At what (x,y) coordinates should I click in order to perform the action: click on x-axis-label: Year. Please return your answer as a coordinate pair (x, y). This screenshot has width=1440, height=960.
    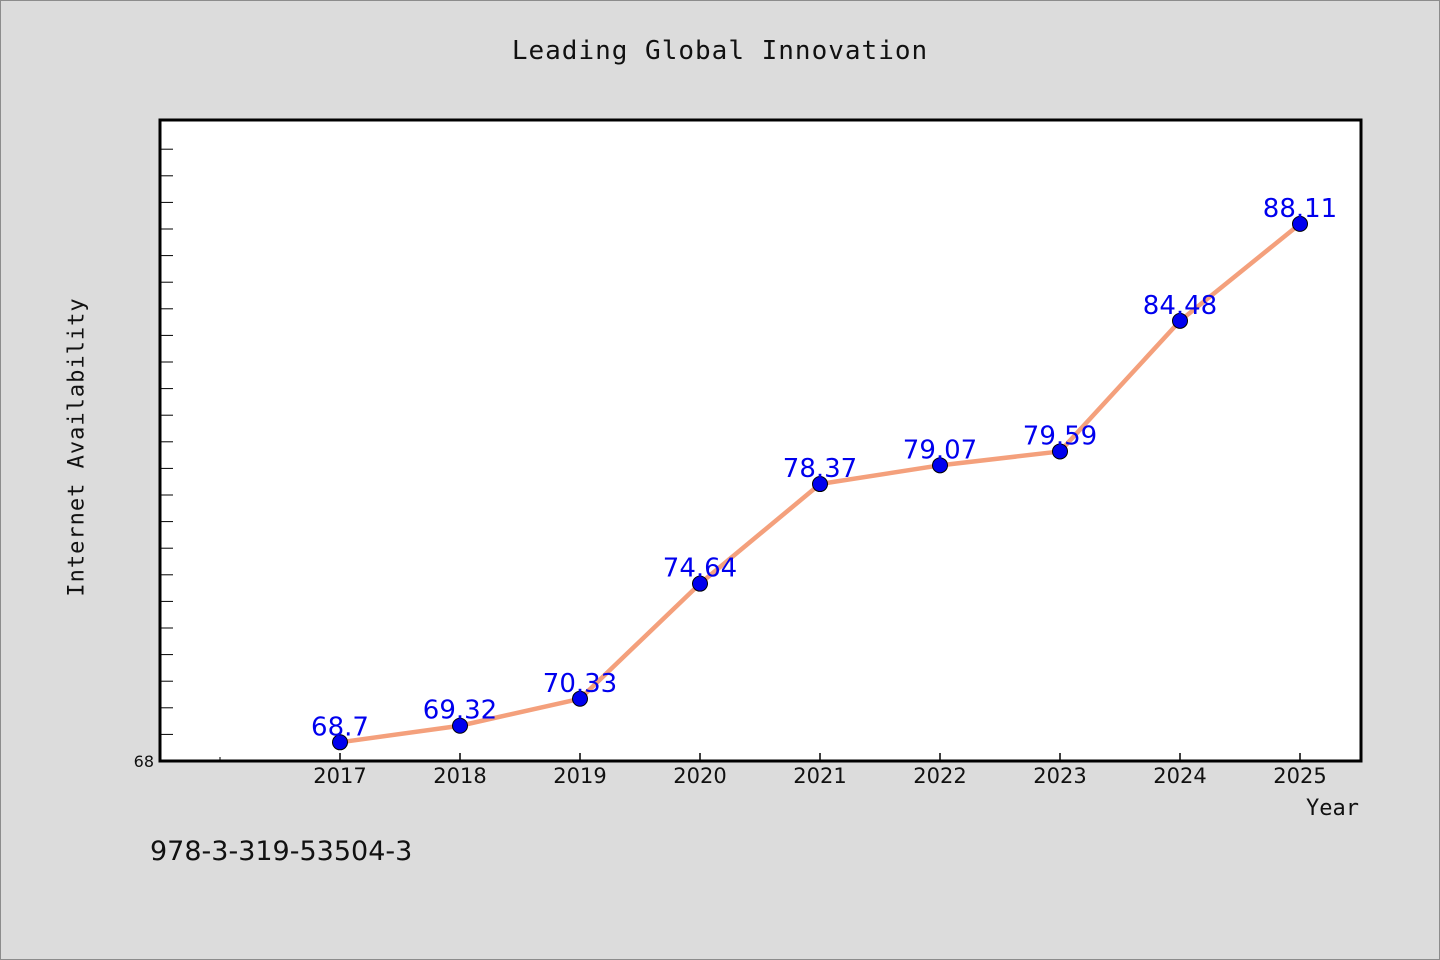
    Looking at the image, I should click on (1332, 808).